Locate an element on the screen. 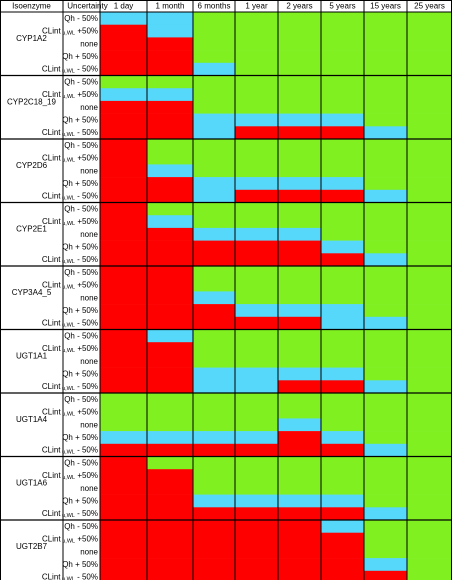 The image size is (452, 580). cell-CYP2E1-r2-c4 is located at coordinates (299, 234).